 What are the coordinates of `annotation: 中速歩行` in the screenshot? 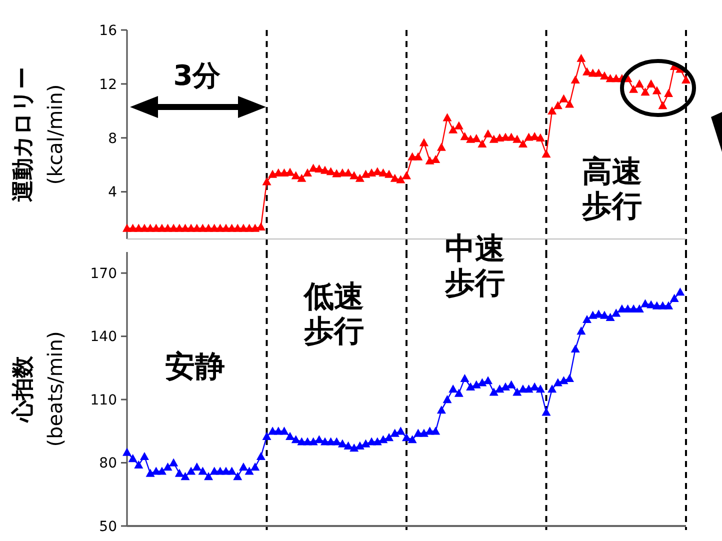 It's located at (474, 266).